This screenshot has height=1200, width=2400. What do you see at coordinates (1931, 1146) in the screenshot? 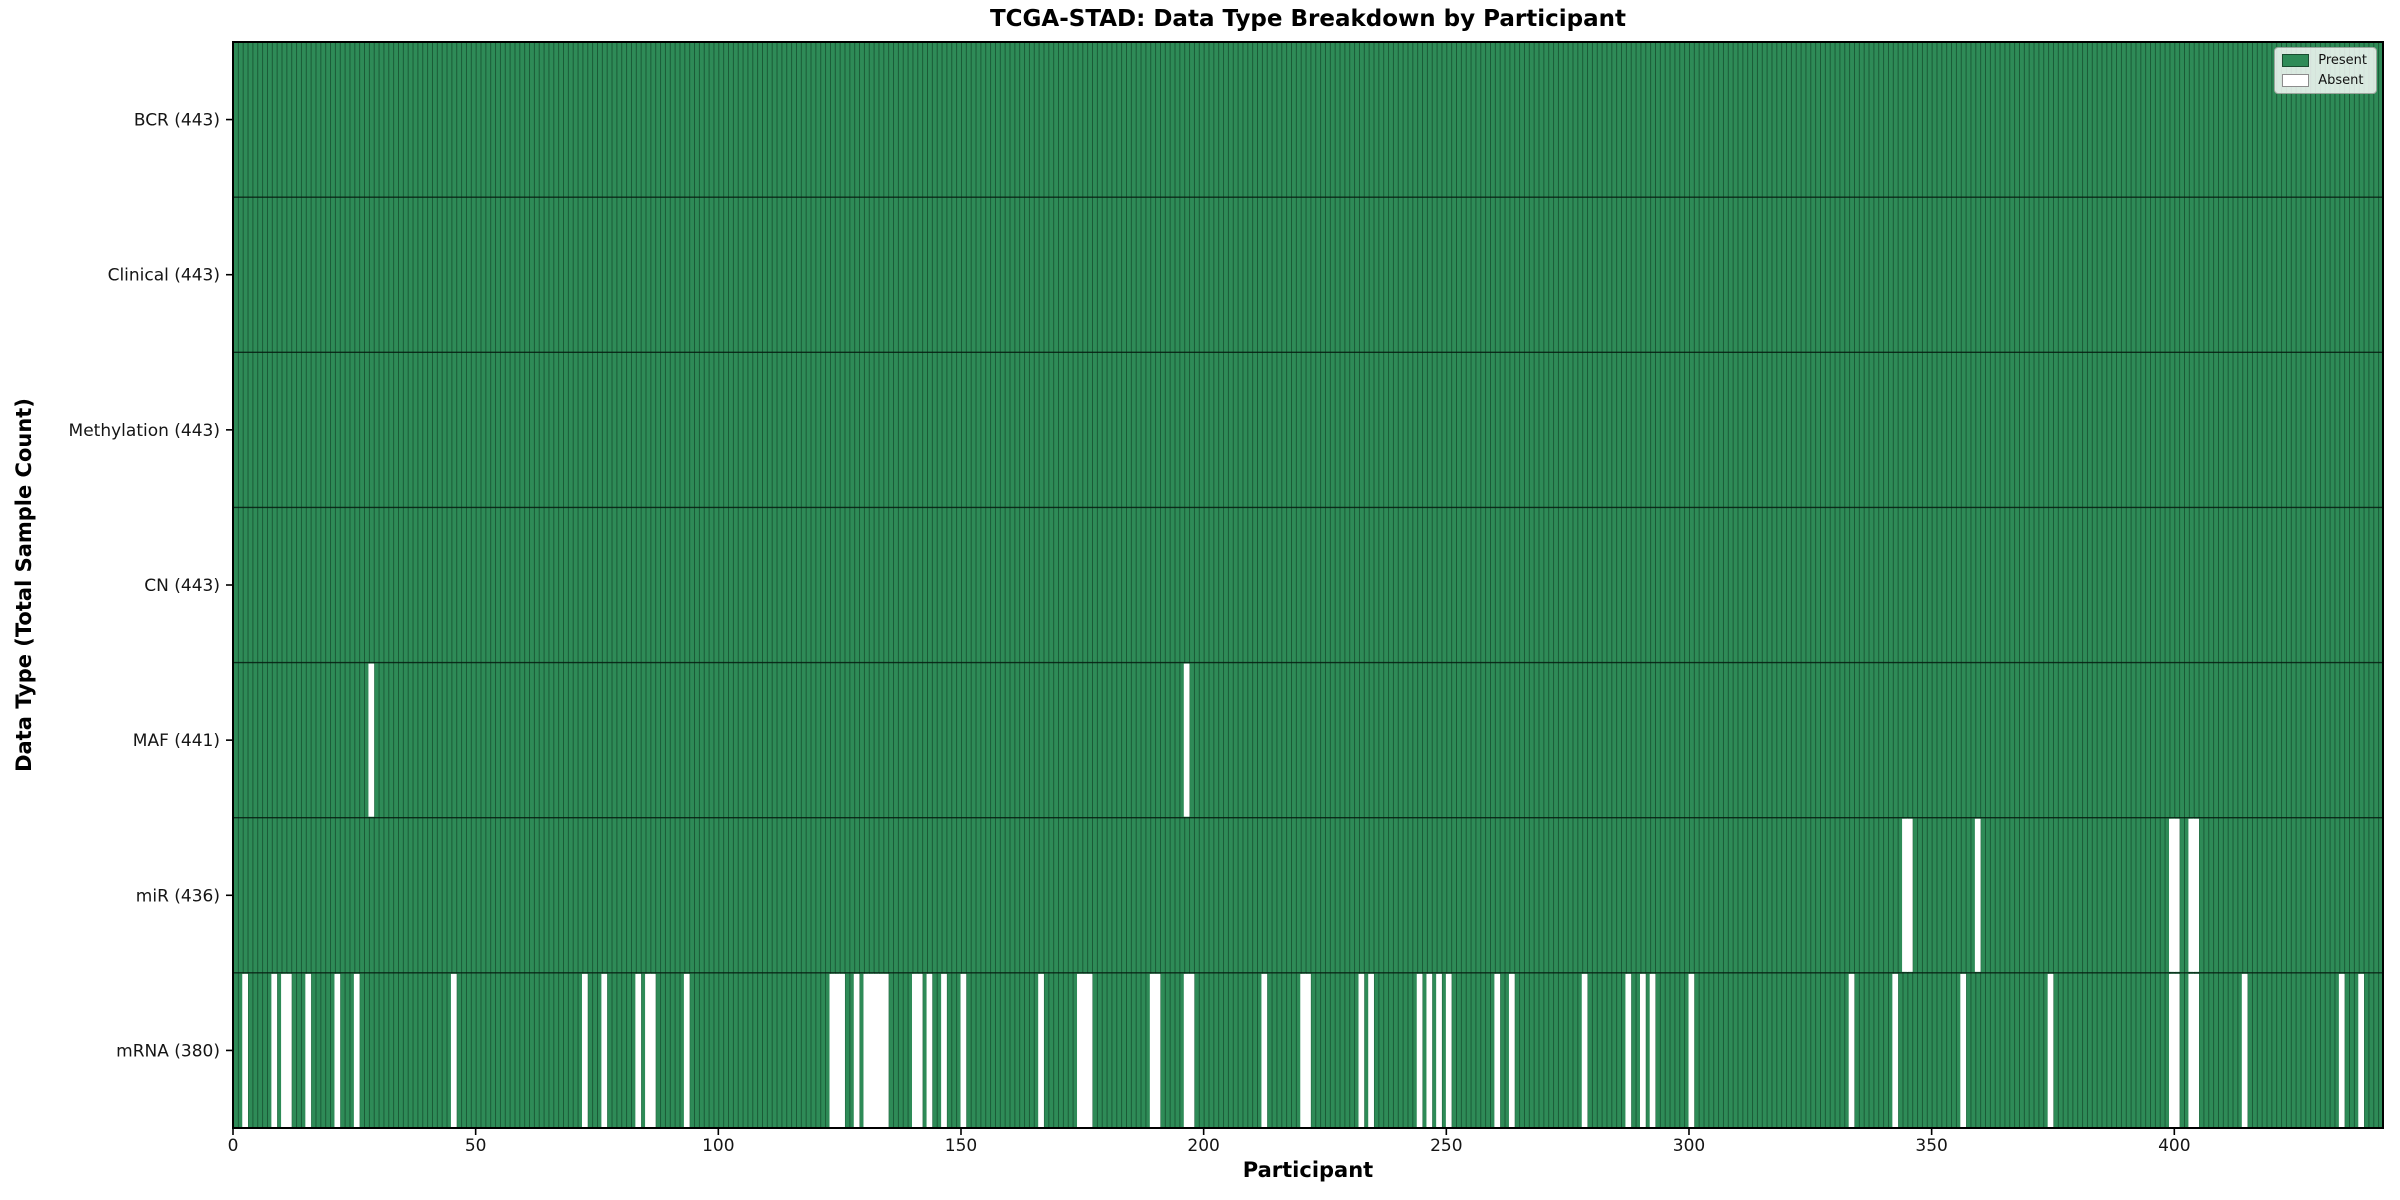
I see `x-tick-label: 350` at bounding box center [1931, 1146].